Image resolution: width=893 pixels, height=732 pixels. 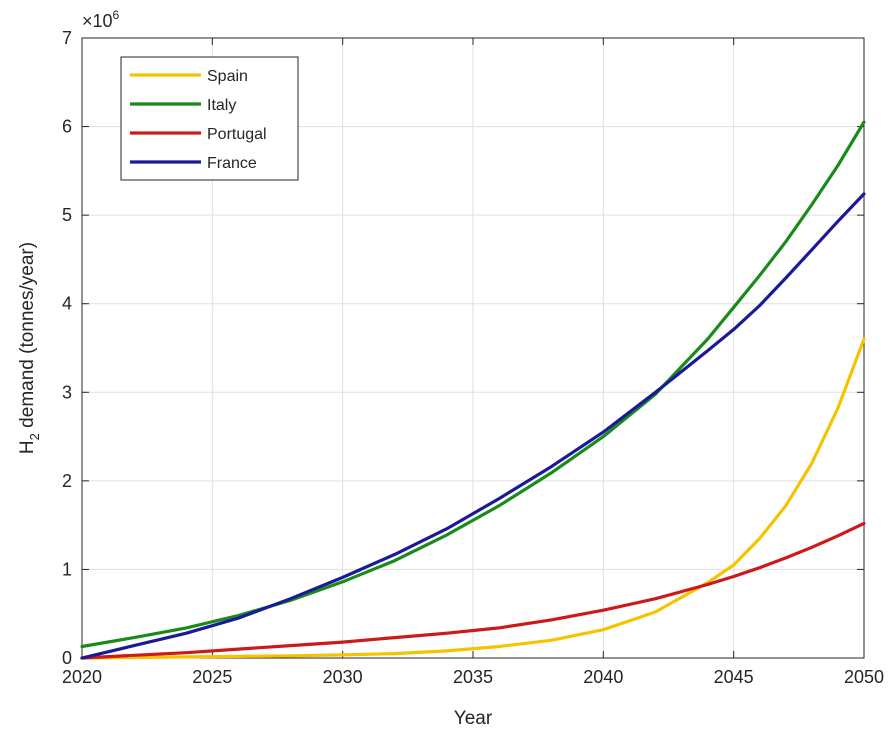 What do you see at coordinates (116, 15) in the screenshot?
I see `exponent-power: 6` at bounding box center [116, 15].